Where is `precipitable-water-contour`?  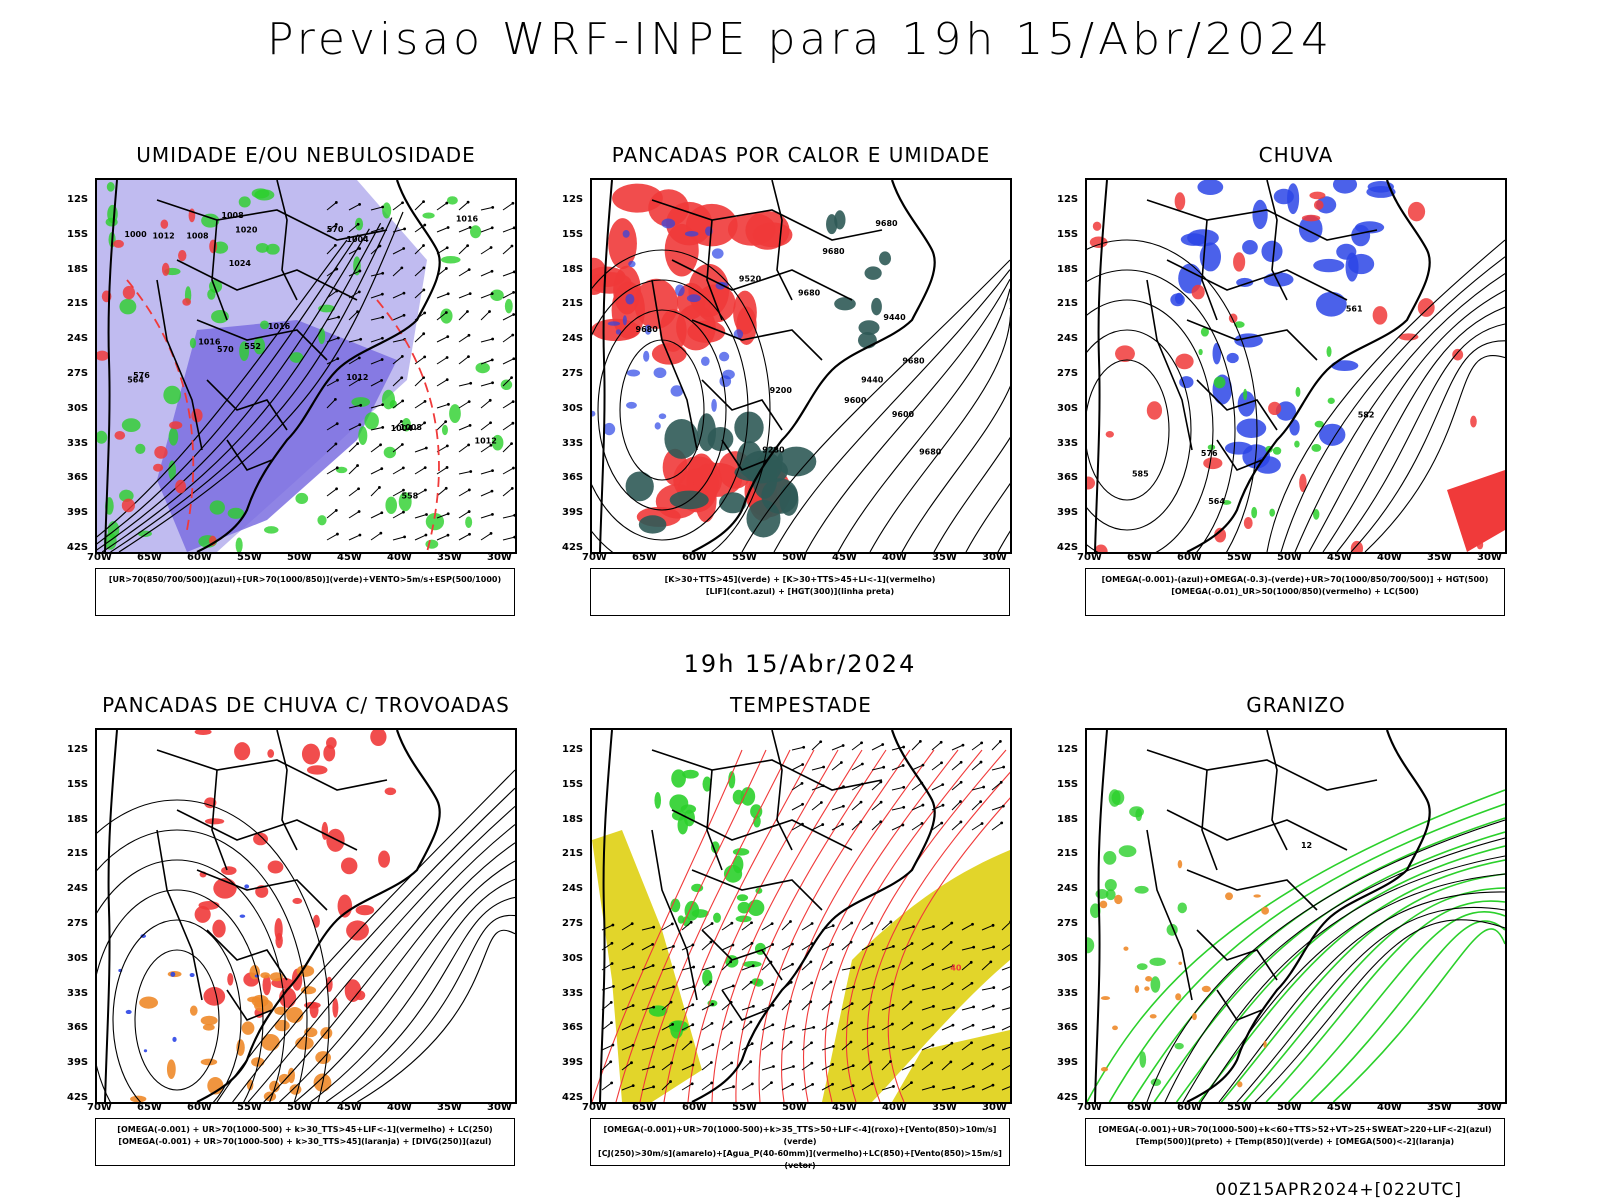 precipitable-water-contour is located at coordinates (787, 925).